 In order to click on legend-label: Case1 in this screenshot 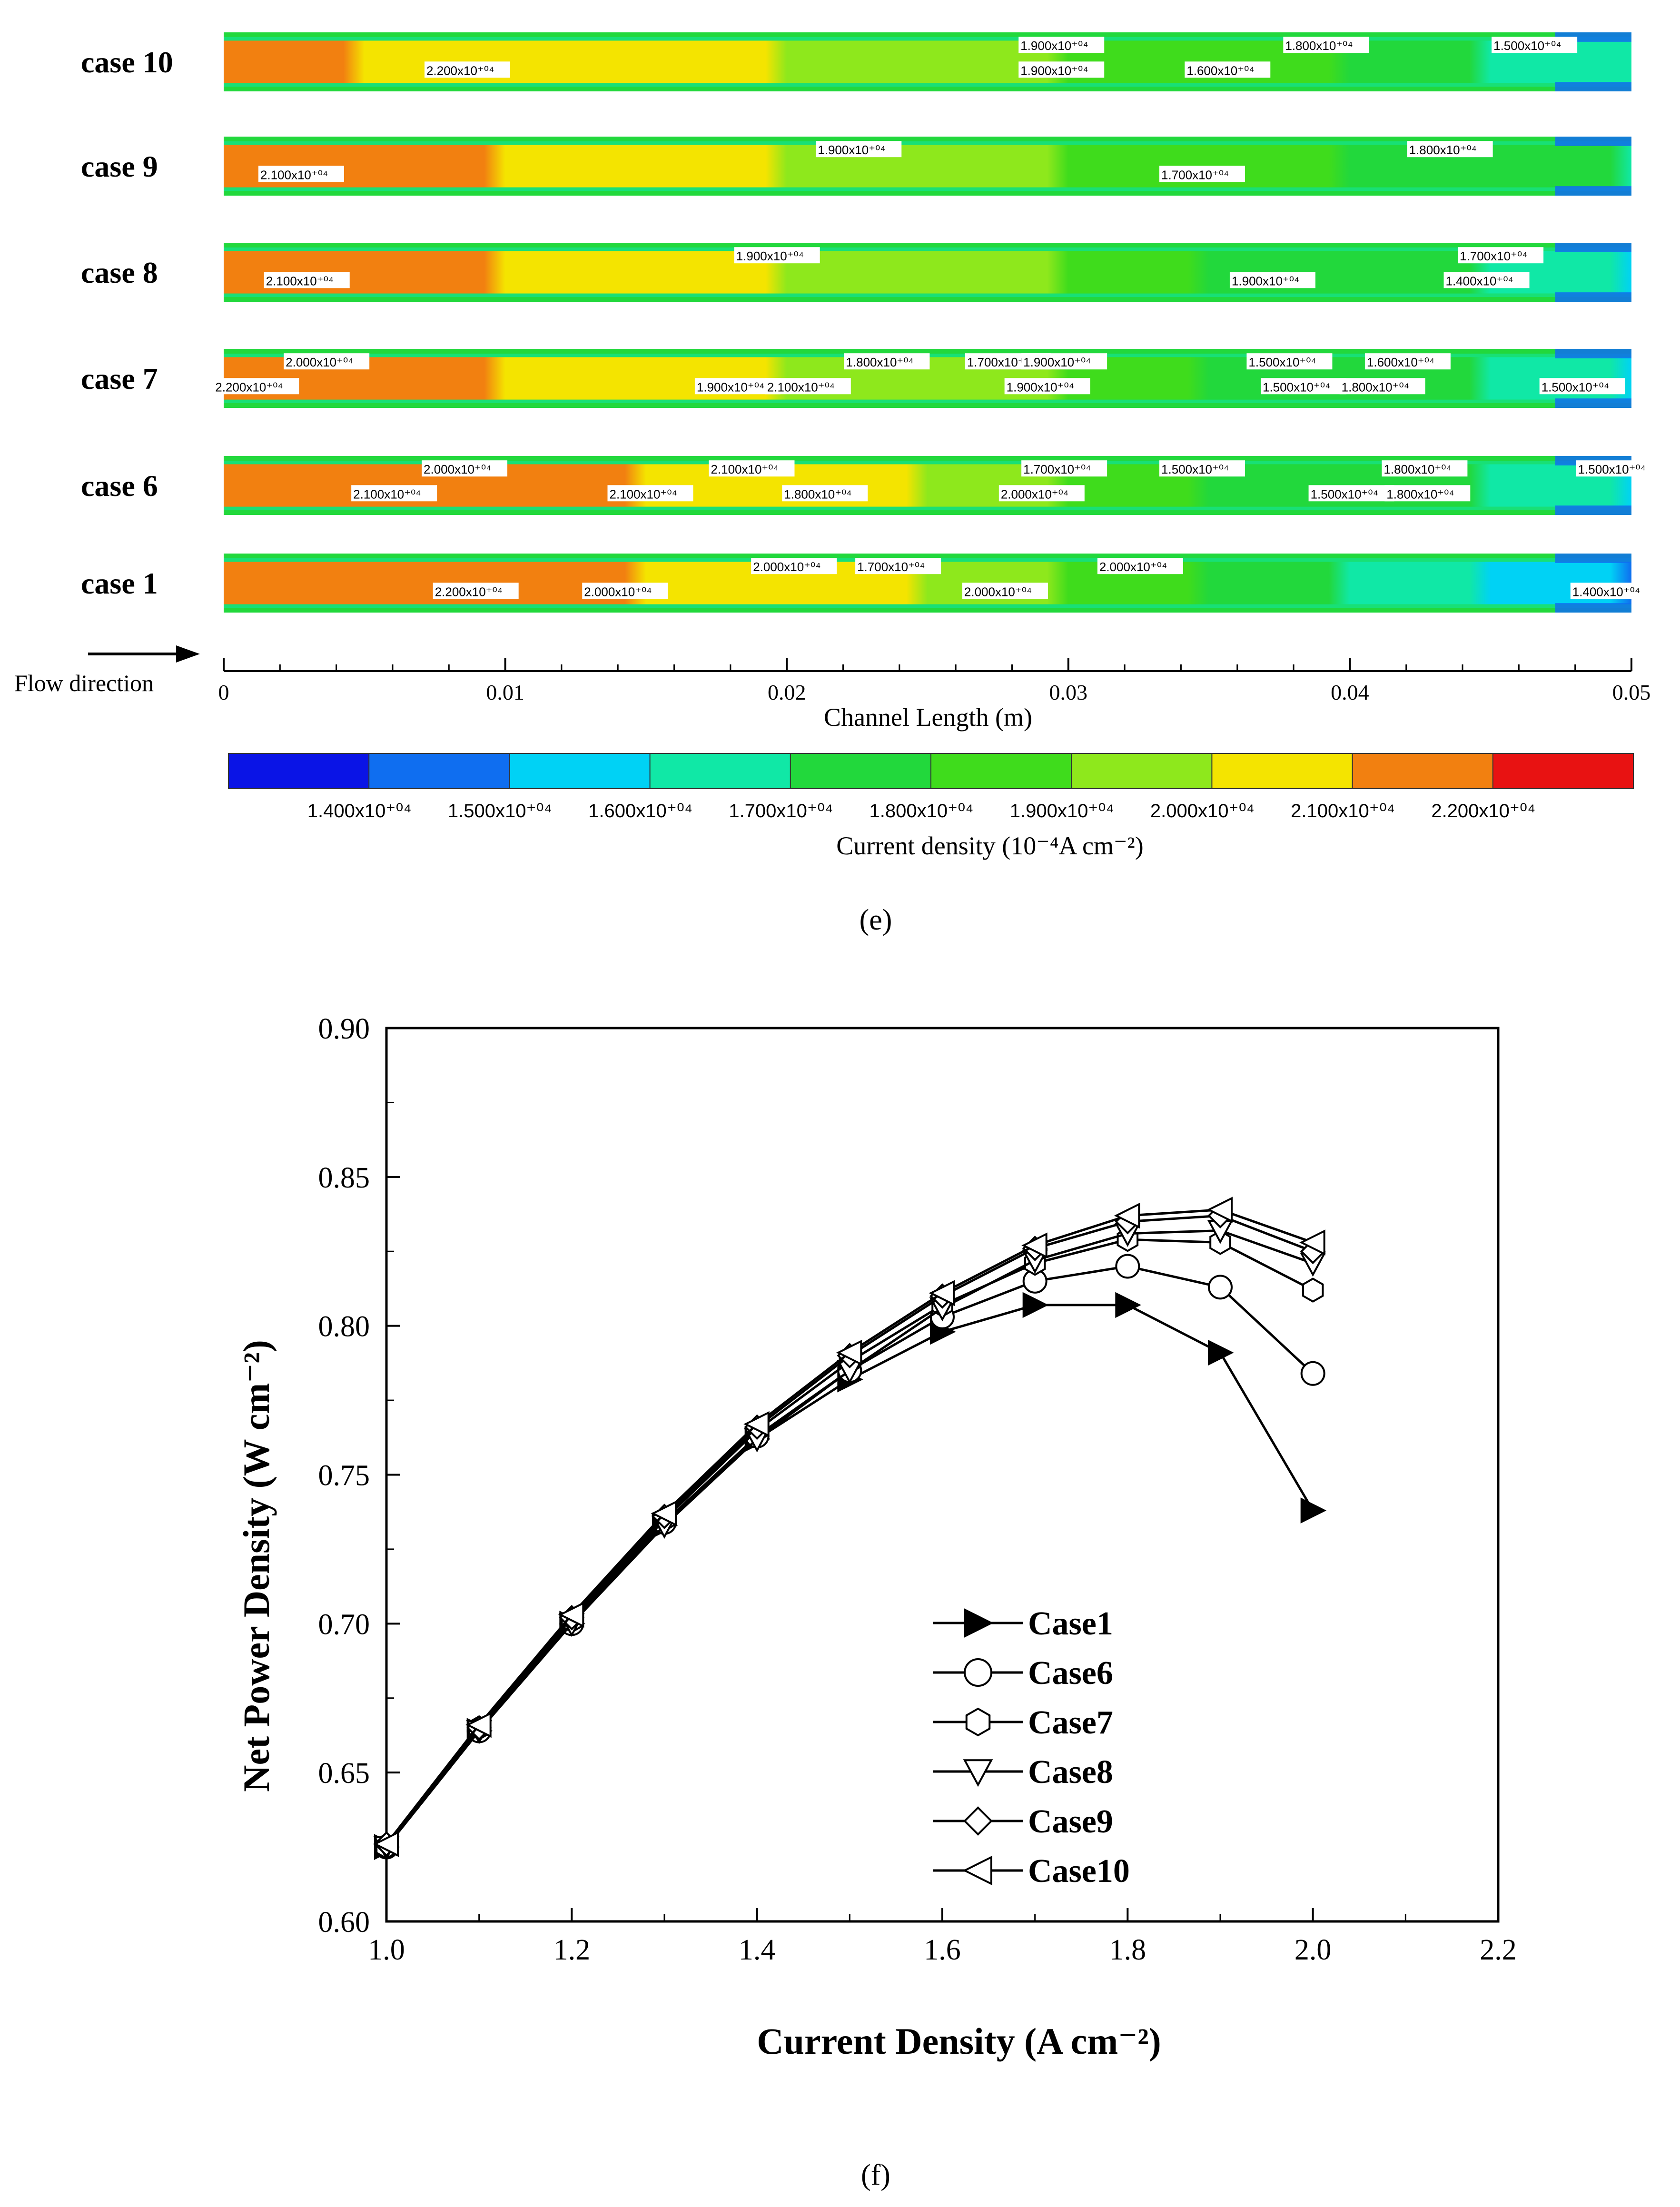, I will do `click(1071, 1623)`.